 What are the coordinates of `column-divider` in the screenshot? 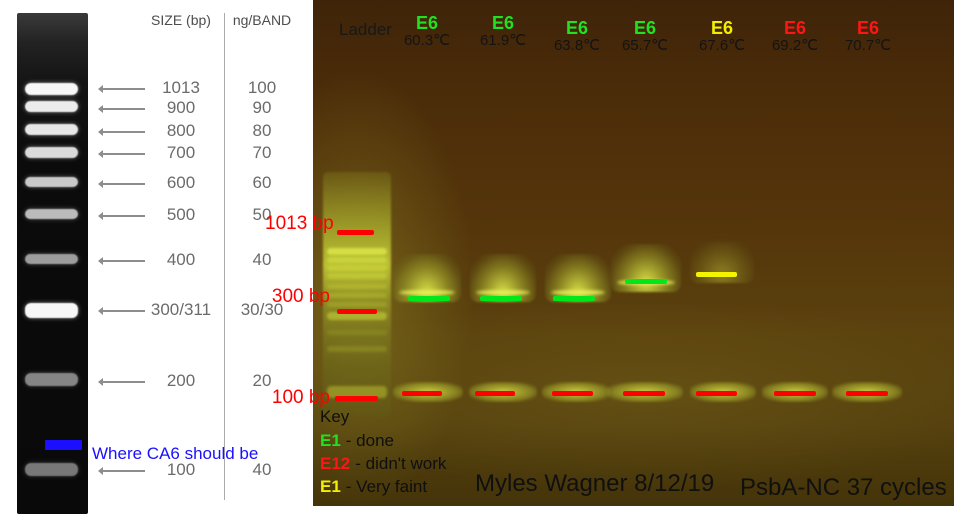 It's located at (224, 256).